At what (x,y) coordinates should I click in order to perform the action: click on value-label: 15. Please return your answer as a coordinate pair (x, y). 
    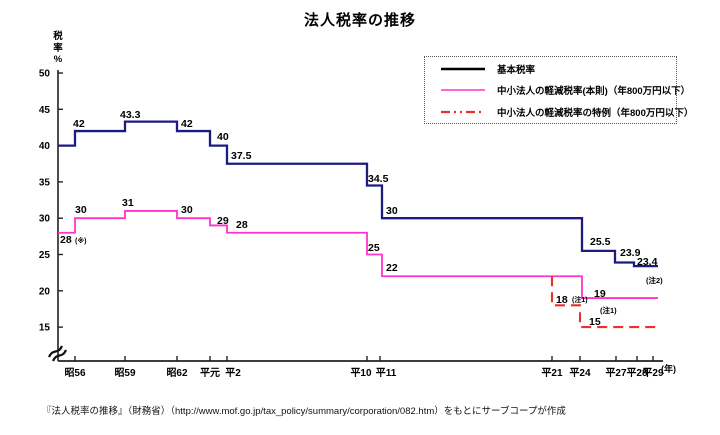
    Looking at the image, I should click on (595, 322).